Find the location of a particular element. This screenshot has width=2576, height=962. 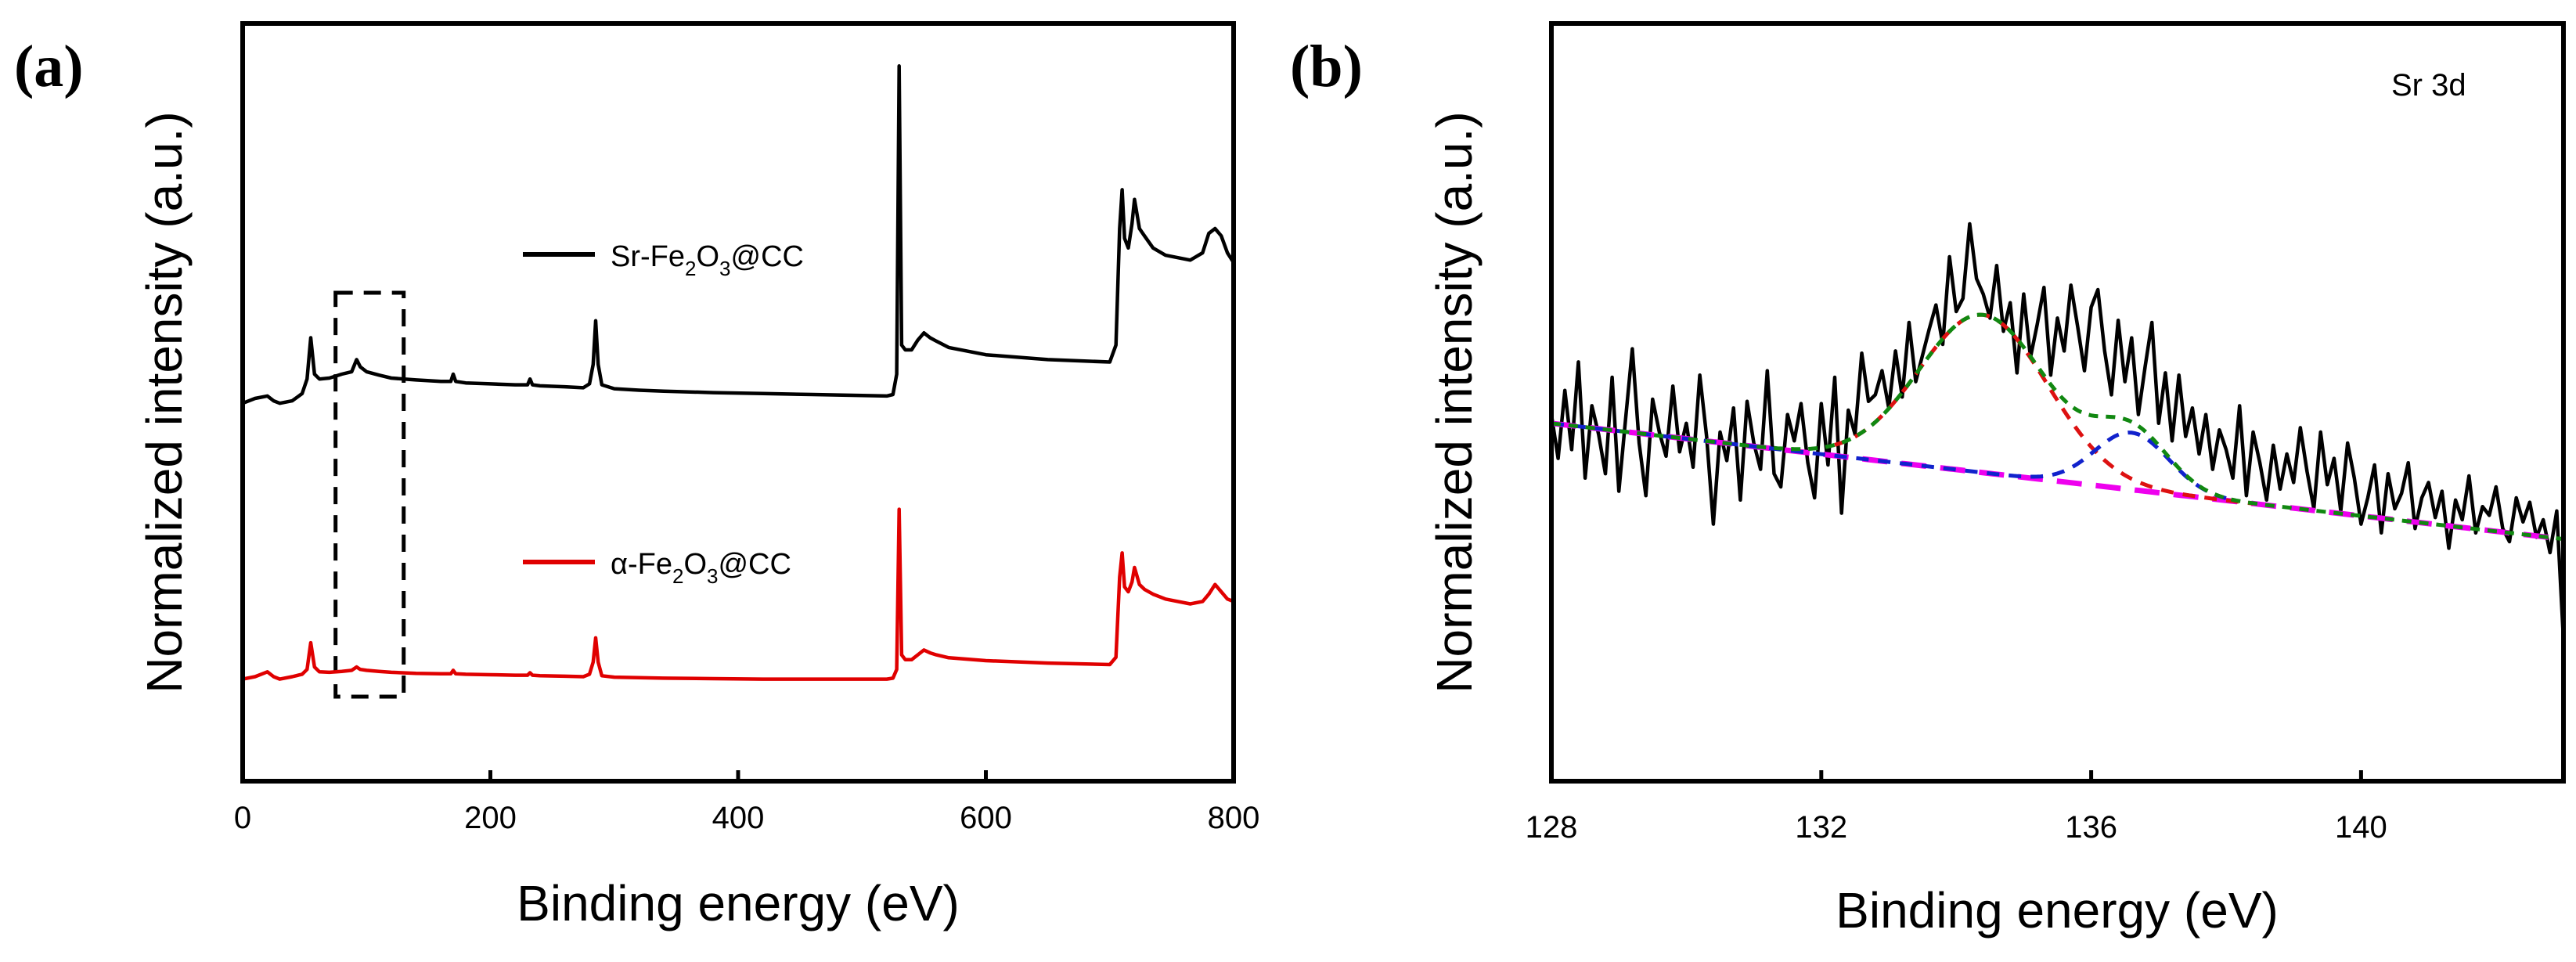

legend-label-alpha-fe2o3: α-Fe2O3@CC is located at coordinates (701, 568).